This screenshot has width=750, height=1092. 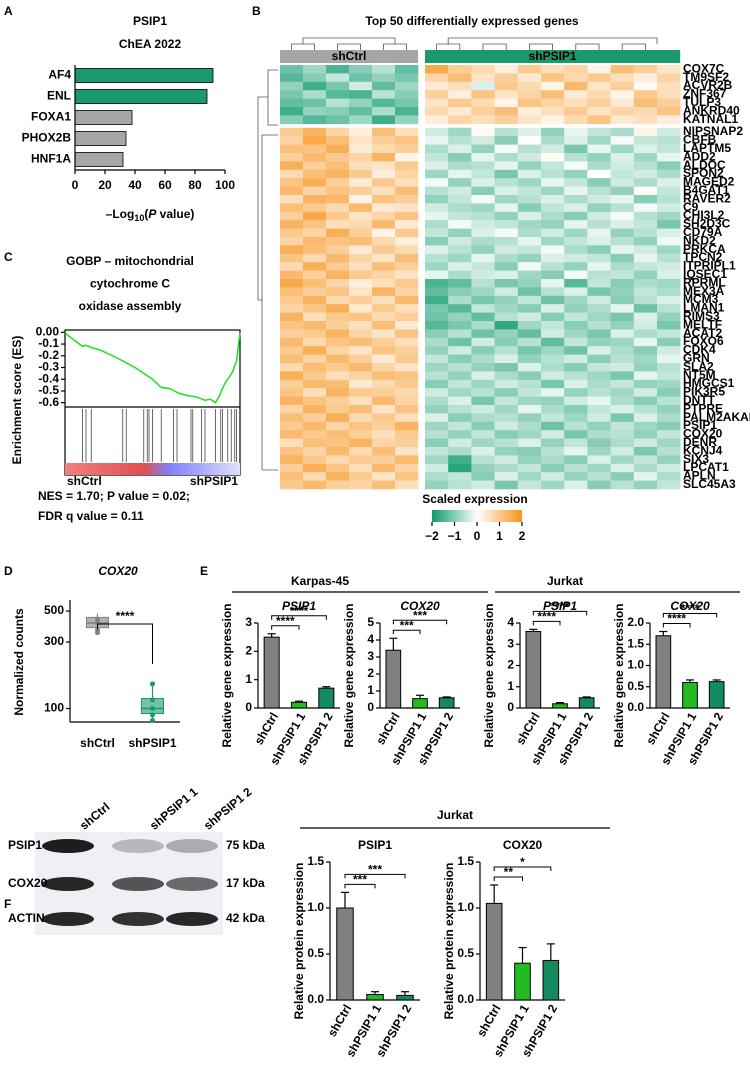 I want to click on gene-label: SLC45A3, so click(x=709, y=484).